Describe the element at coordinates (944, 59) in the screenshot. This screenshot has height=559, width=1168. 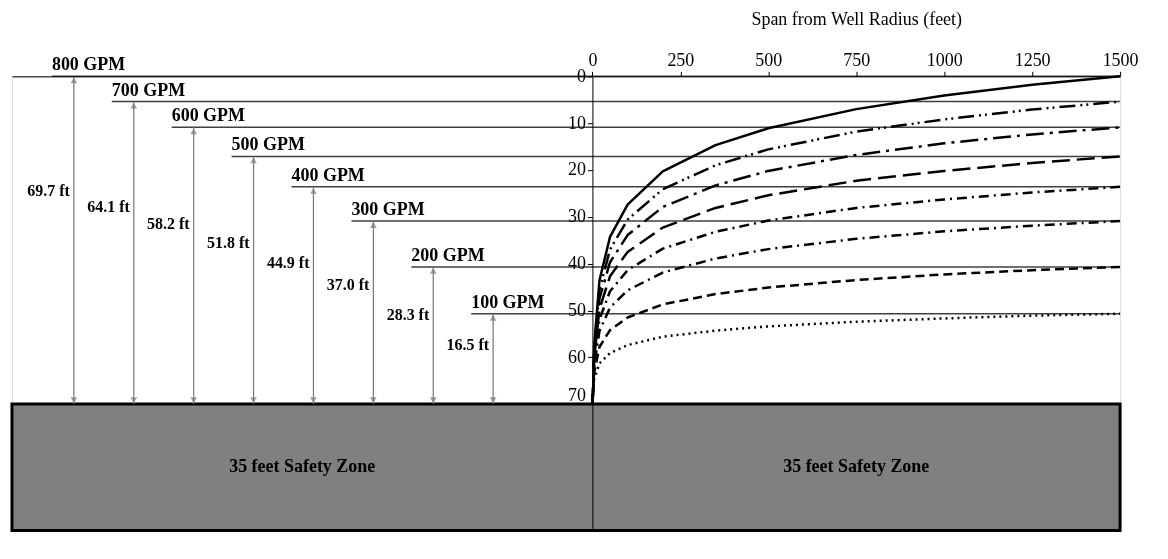
I see `x-tick-label: 1000` at that location.